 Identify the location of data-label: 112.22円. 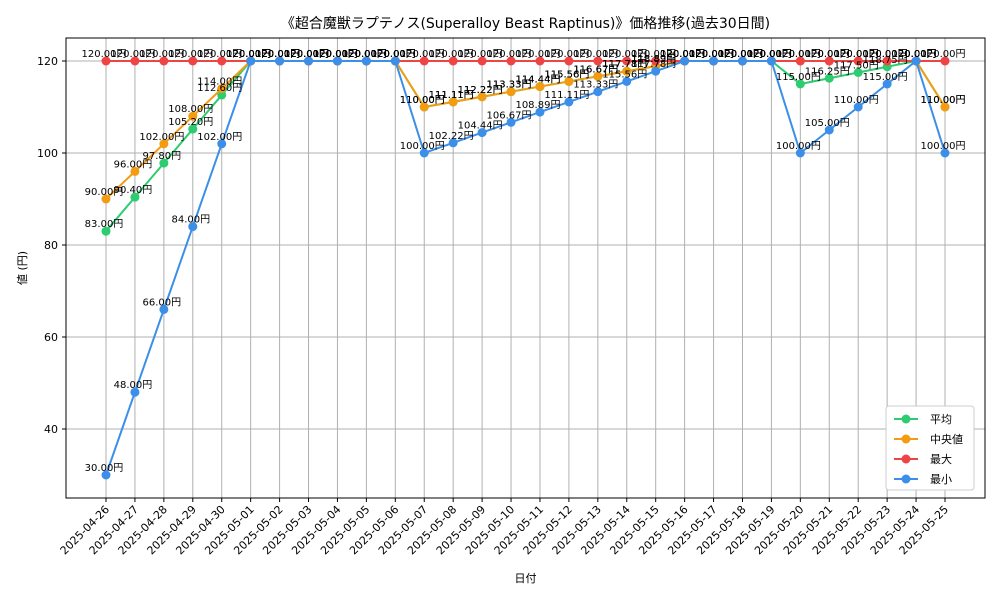
(480, 90).